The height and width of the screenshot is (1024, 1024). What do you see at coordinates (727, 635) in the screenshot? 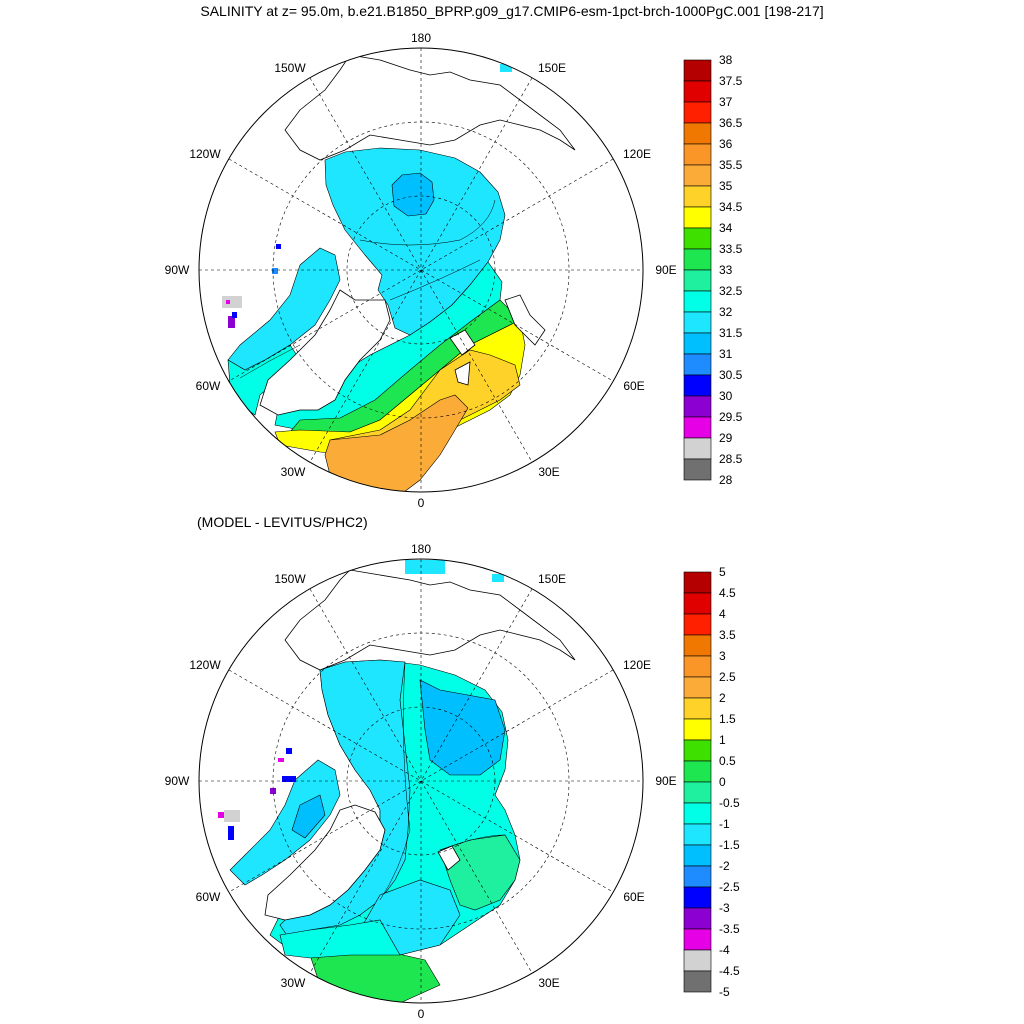
I see `colorbar-tick-label: 3.5` at bounding box center [727, 635].